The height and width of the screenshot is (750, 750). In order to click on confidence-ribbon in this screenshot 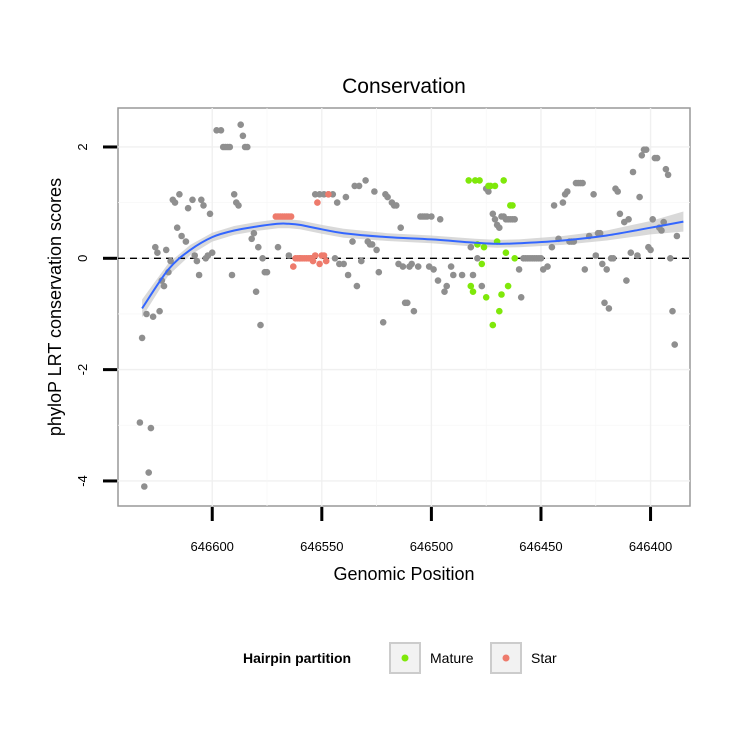, I will do `click(413, 264)`.